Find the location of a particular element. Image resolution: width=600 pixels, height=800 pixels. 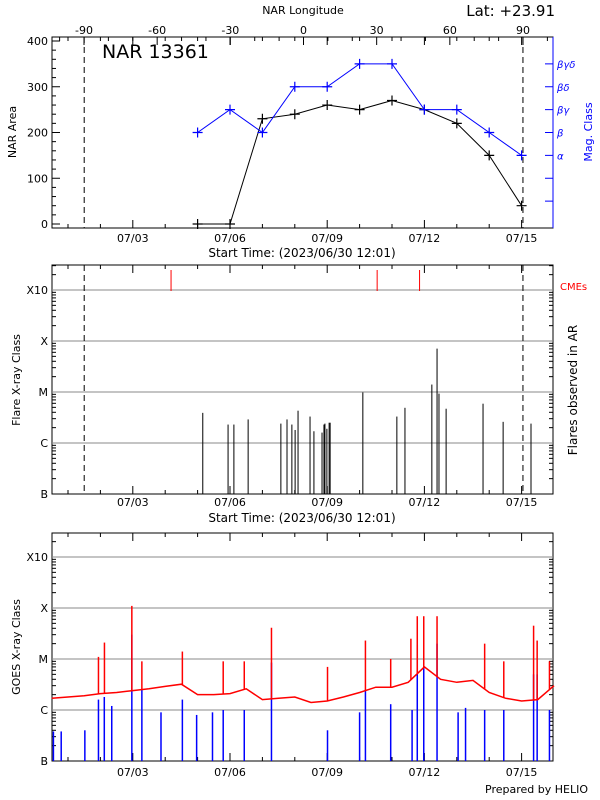

mag-class-tick-label: βγ is located at coordinates (563, 111).